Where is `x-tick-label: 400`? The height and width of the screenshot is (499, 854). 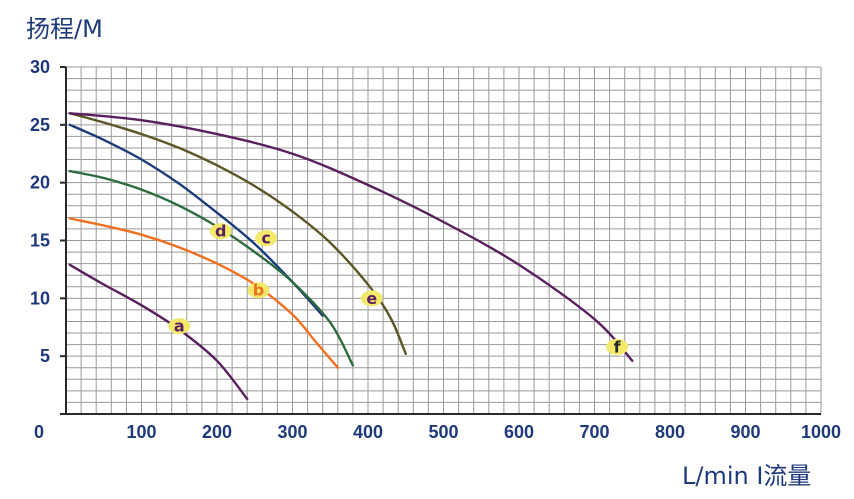 x-tick-label: 400 is located at coordinates (368, 432).